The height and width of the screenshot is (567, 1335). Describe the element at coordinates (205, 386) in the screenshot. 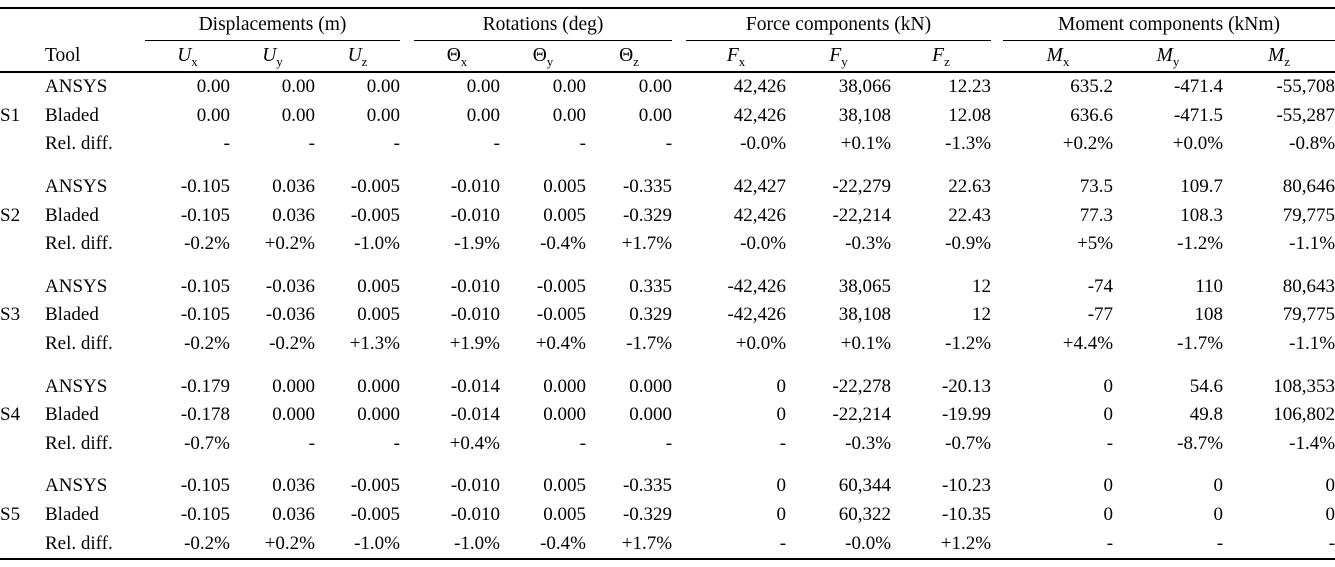

I see `value-cell: -0.179` at that location.